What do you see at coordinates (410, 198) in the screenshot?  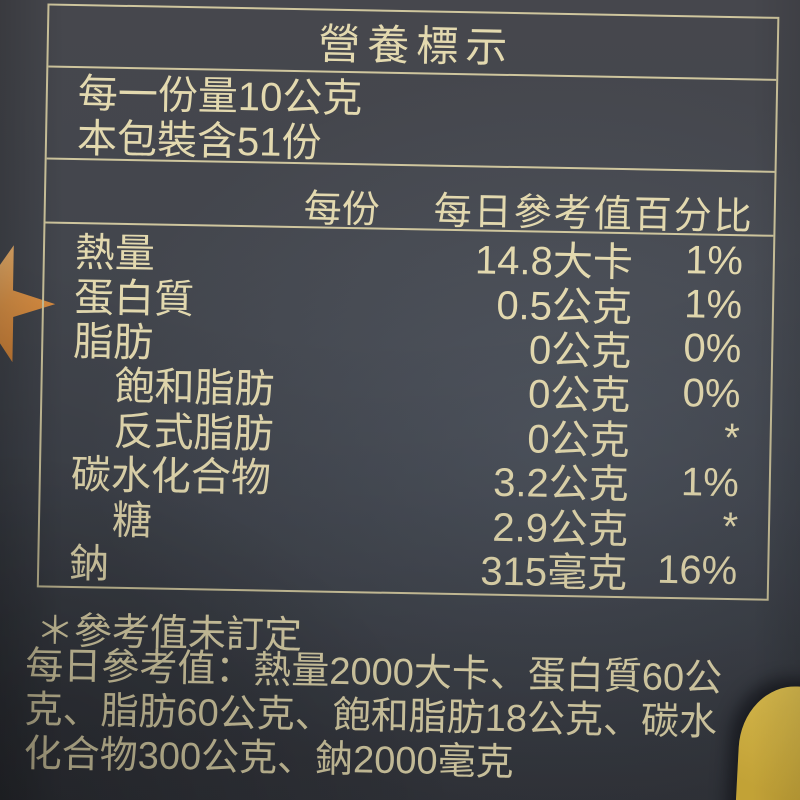 I see `table-header-row: 每份 每日參考值百分比` at bounding box center [410, 198].